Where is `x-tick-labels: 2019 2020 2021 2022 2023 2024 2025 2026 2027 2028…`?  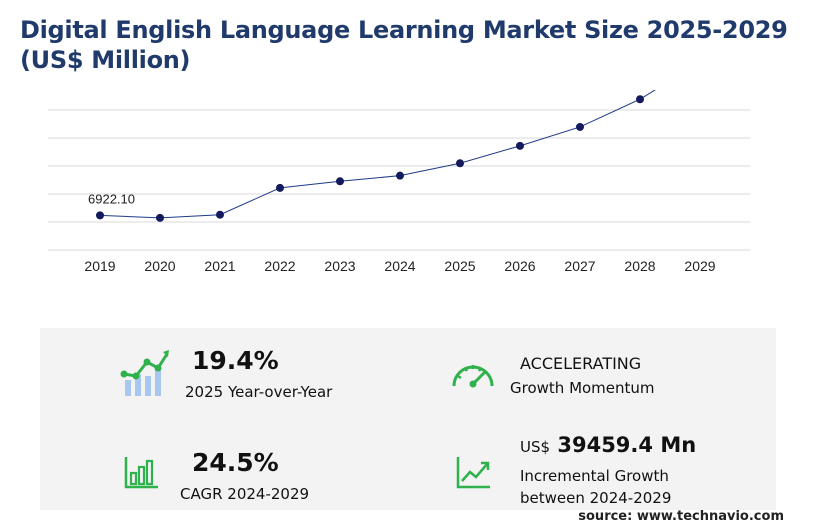 x-tick-labels: 2019 2020 2021 2022 2023 2024 2025 2026 2027 2028… is located at coordinates (399, 266).